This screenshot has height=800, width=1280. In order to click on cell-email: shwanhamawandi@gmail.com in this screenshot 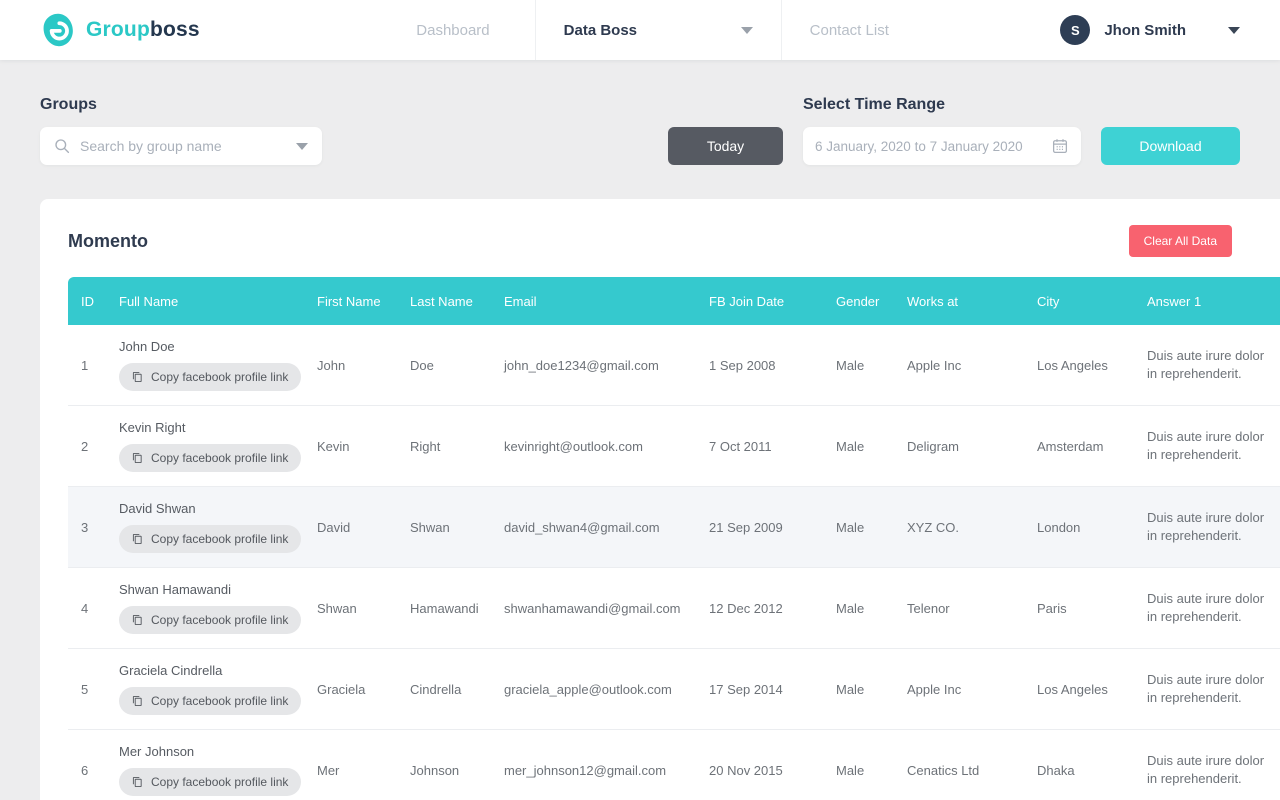, I will do `click(593, 608)`.